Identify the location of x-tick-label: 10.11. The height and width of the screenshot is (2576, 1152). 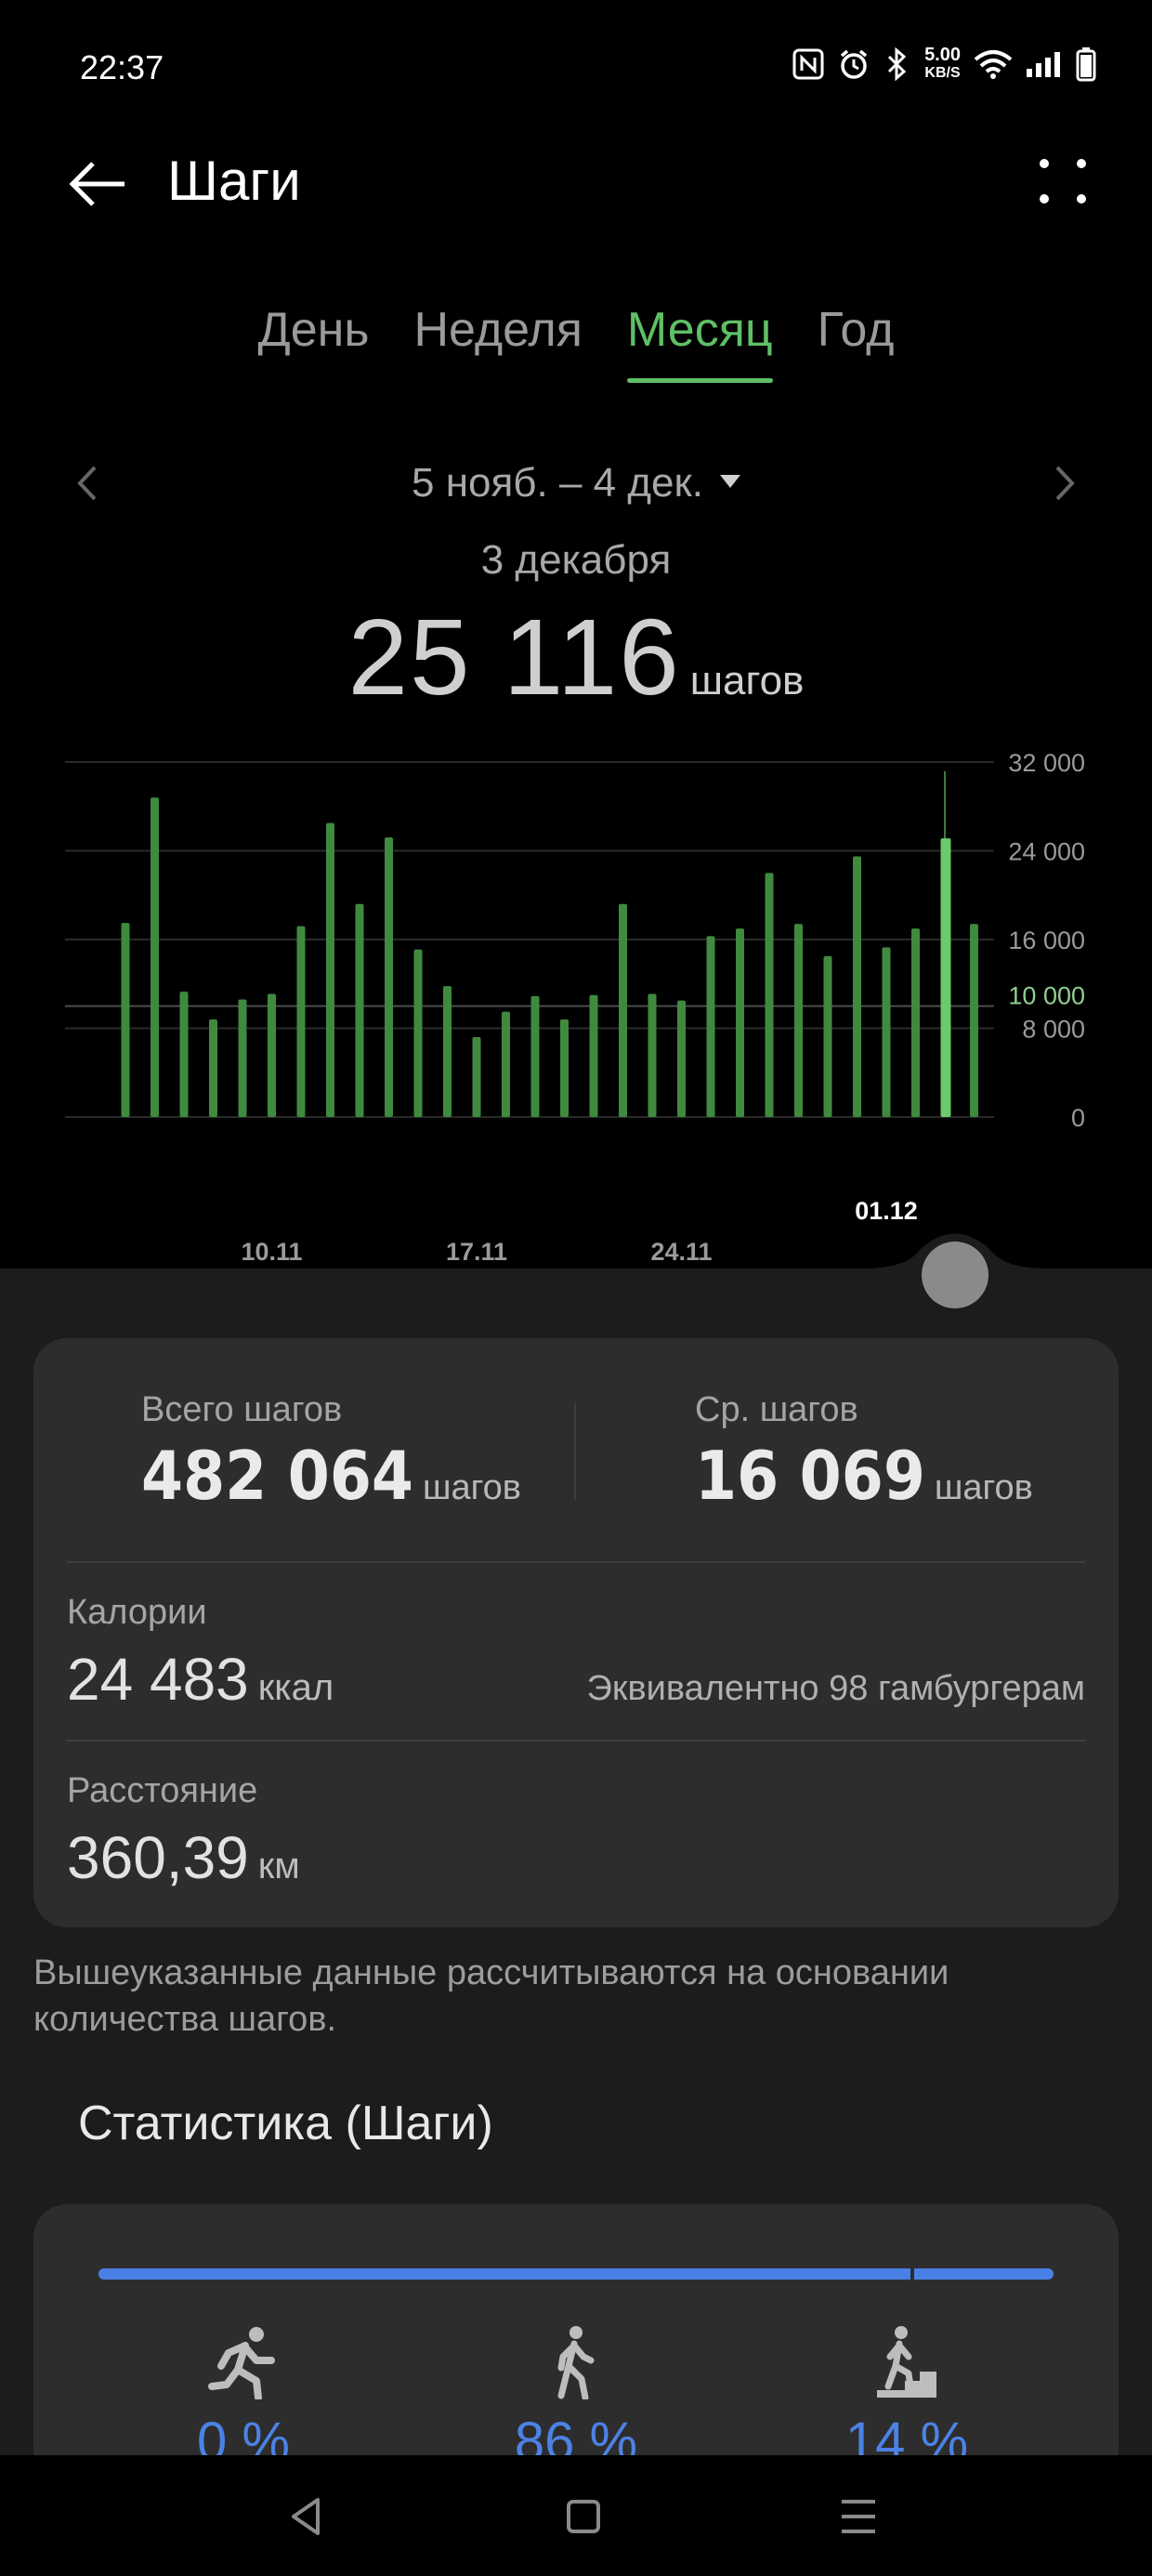
(271, 1252).